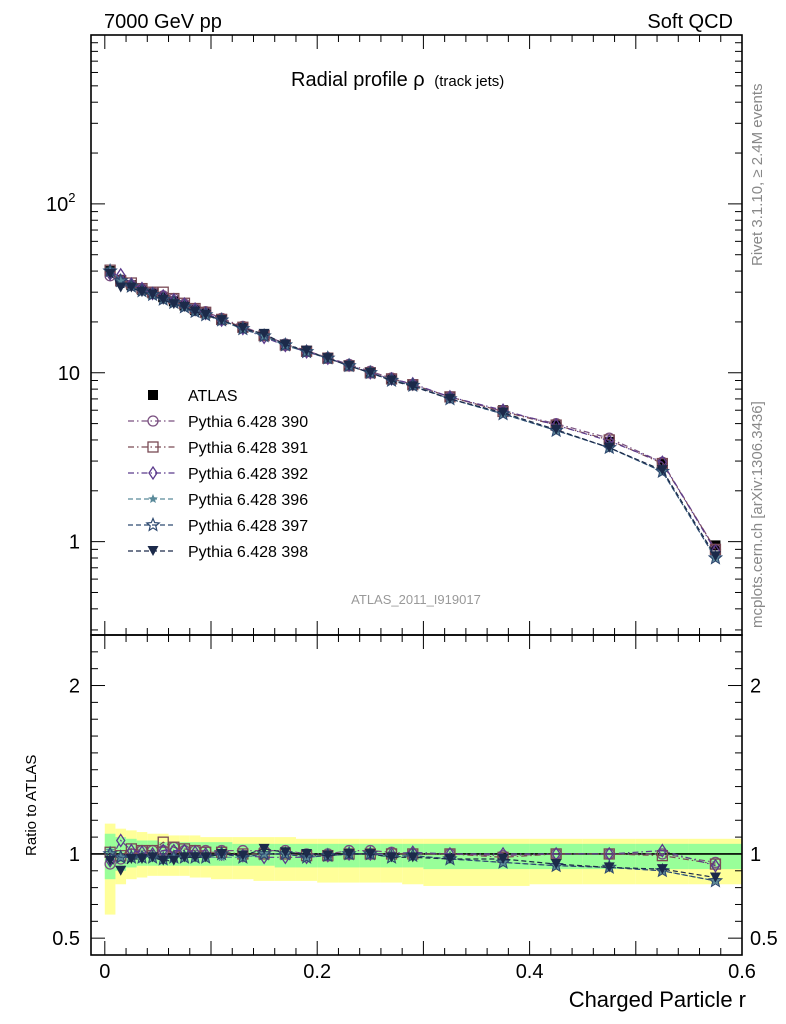  Describe the element at coordinates (74, 687) in the screenshot. I see `ratio-y-tick-label: 2` at that location.